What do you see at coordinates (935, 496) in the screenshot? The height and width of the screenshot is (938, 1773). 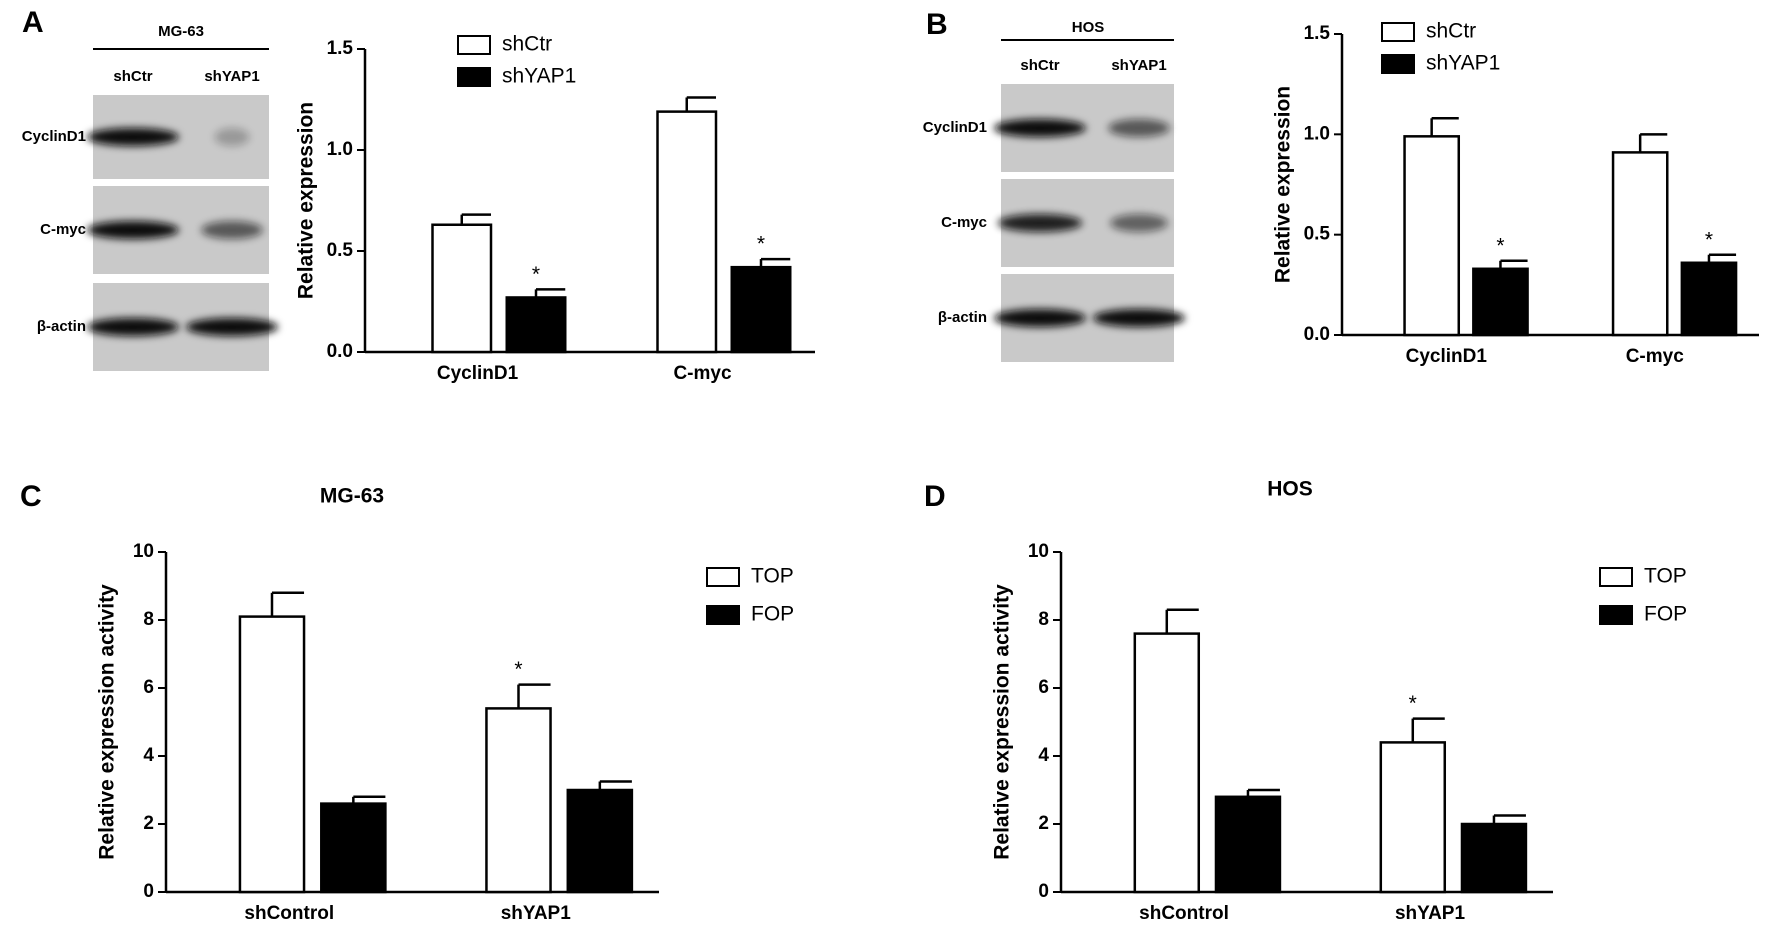 I see `panel-label: D` at bounding box center [935, 496].